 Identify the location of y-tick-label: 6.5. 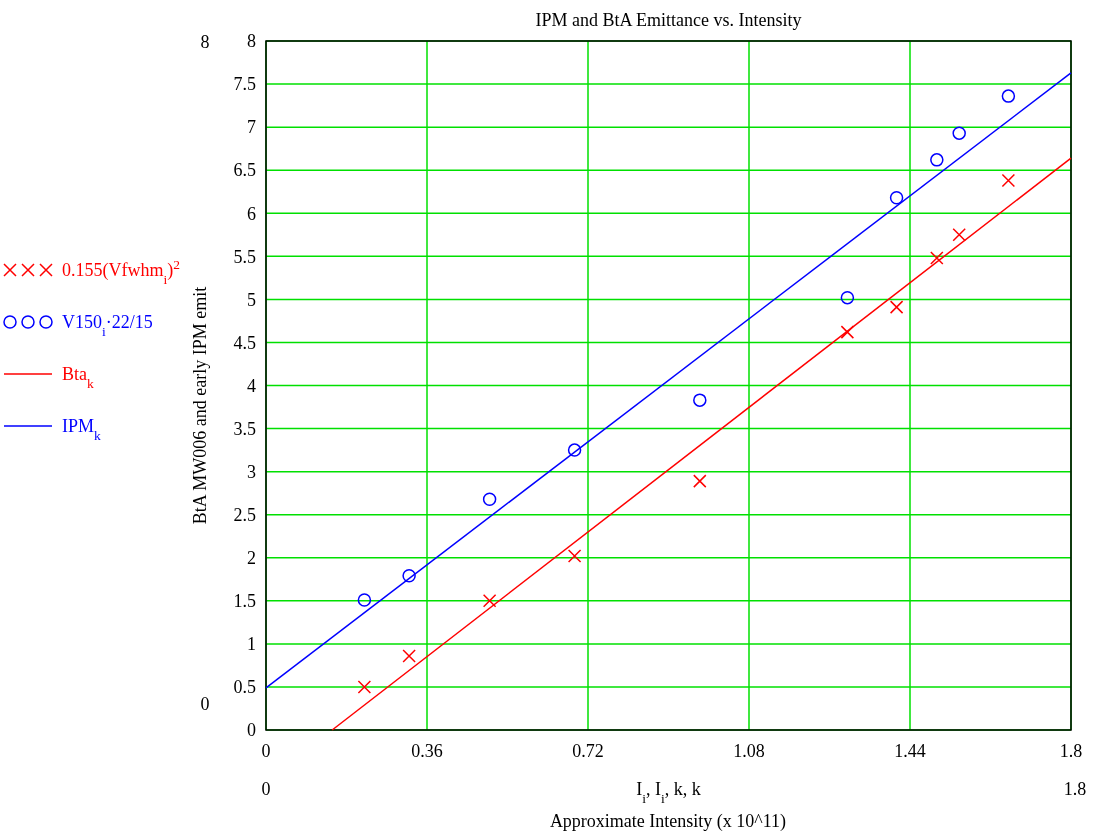
(244, 170).